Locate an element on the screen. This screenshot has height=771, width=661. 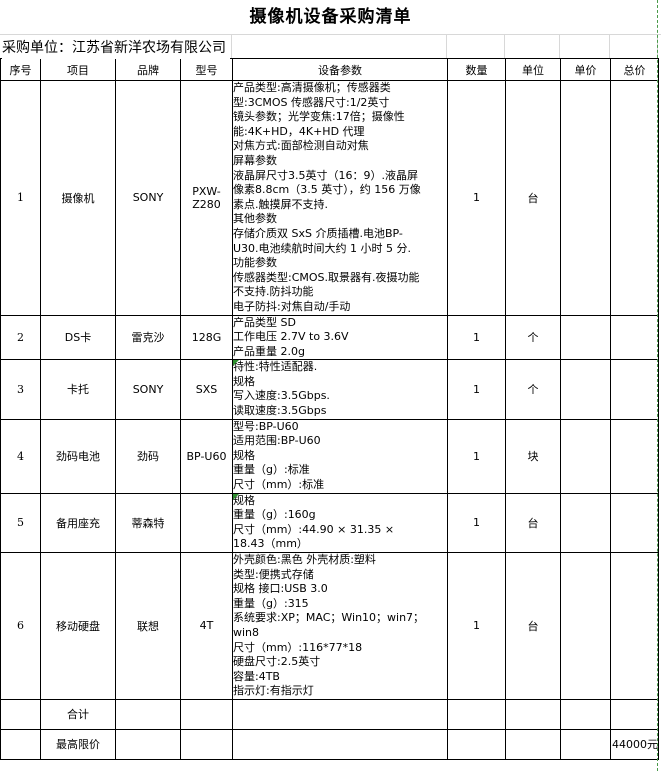
table-footer-row: 最高限价 44000元 is located at coordinates (329, 744).